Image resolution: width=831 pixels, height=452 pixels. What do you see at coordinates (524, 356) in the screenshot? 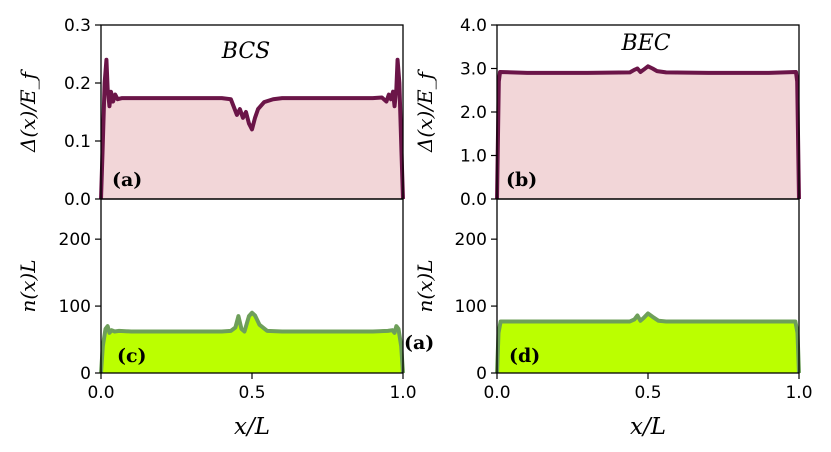
I see `panel-label: (d)` at bounding box center [524, 356].